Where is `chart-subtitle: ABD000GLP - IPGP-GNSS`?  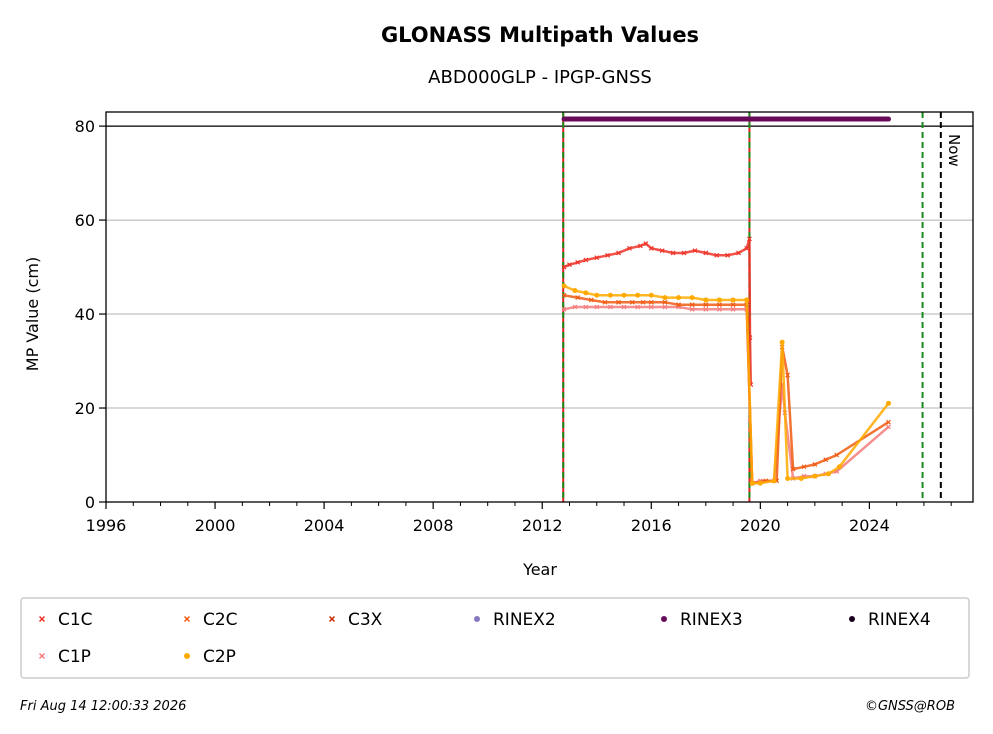
chart-subtitle: ABD000GLP - IPGP-GNSS is located at coordinates (540, 77).